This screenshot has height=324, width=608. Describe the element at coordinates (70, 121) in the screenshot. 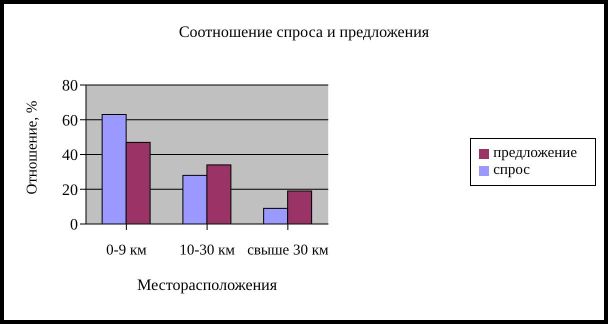

I see `y-tick-label: 60` at that location.